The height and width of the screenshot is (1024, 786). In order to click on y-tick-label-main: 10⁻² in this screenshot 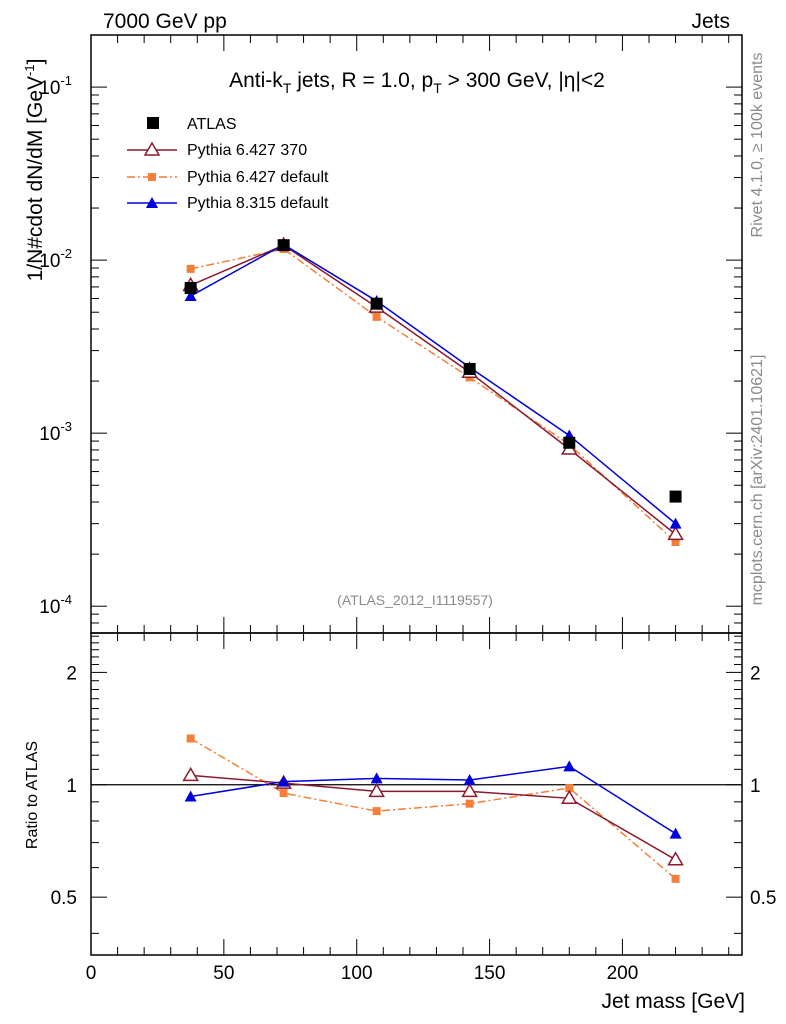, I will do `click(55, 259)`.